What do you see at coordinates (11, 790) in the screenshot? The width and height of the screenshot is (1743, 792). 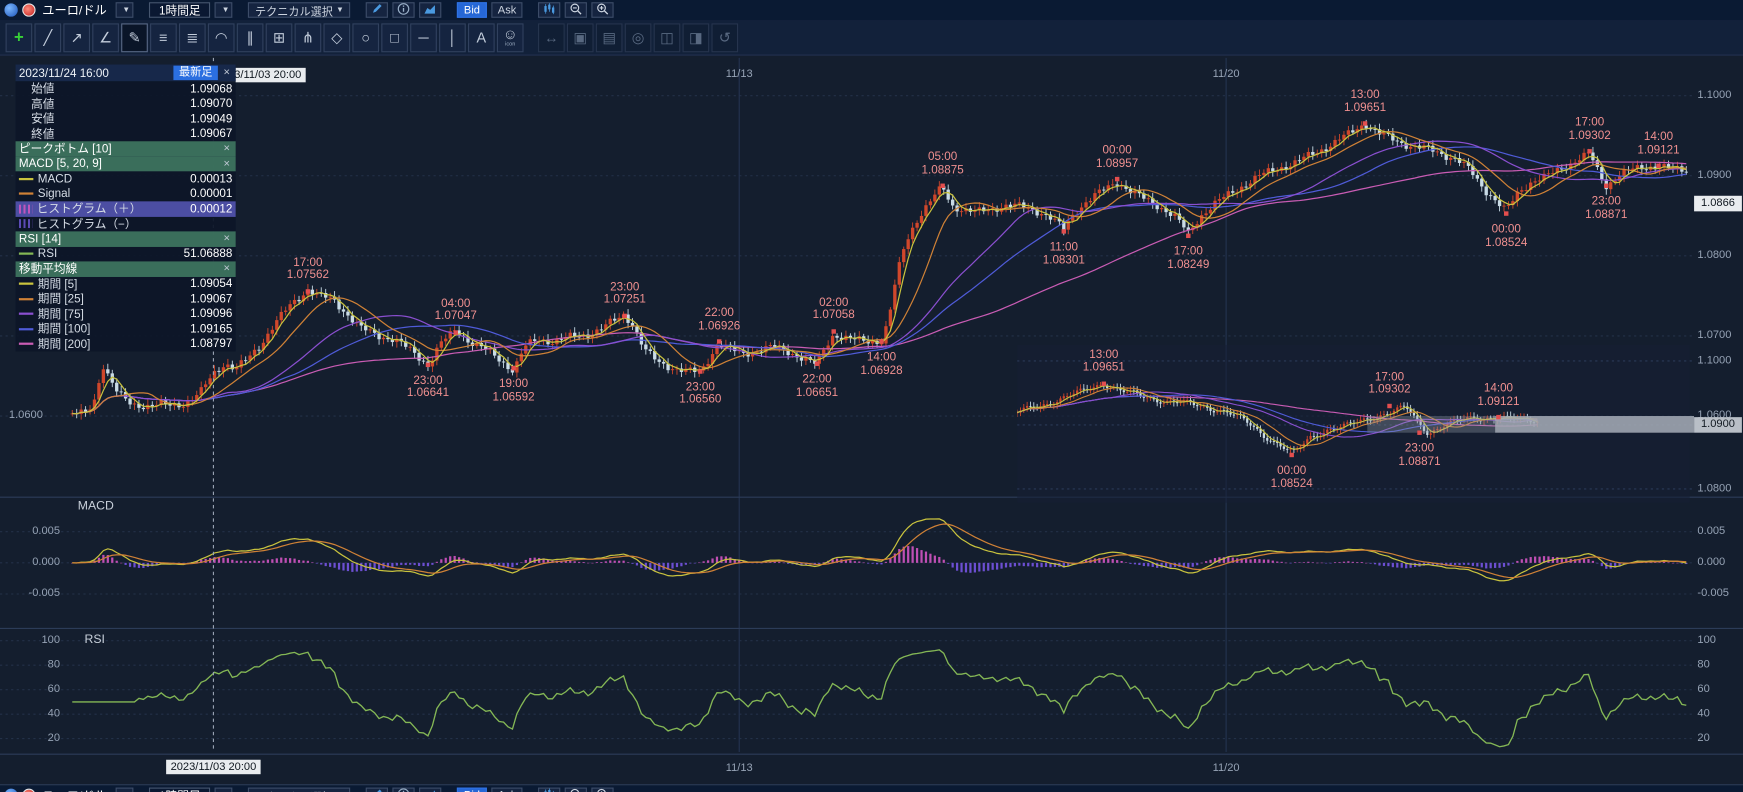 I see `app-icon` at bounding box center [11, 790].